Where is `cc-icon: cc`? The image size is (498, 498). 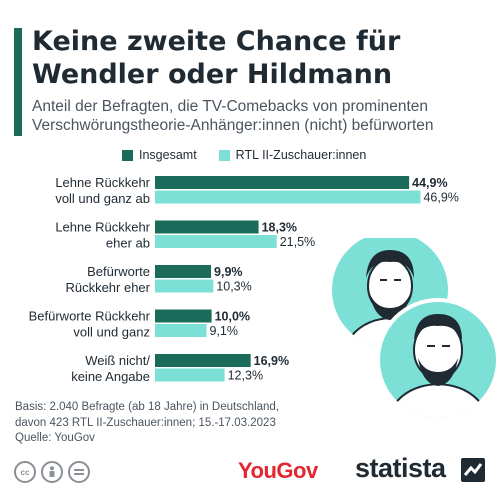 cc-icon: cc is located at coordinates (25, 472).